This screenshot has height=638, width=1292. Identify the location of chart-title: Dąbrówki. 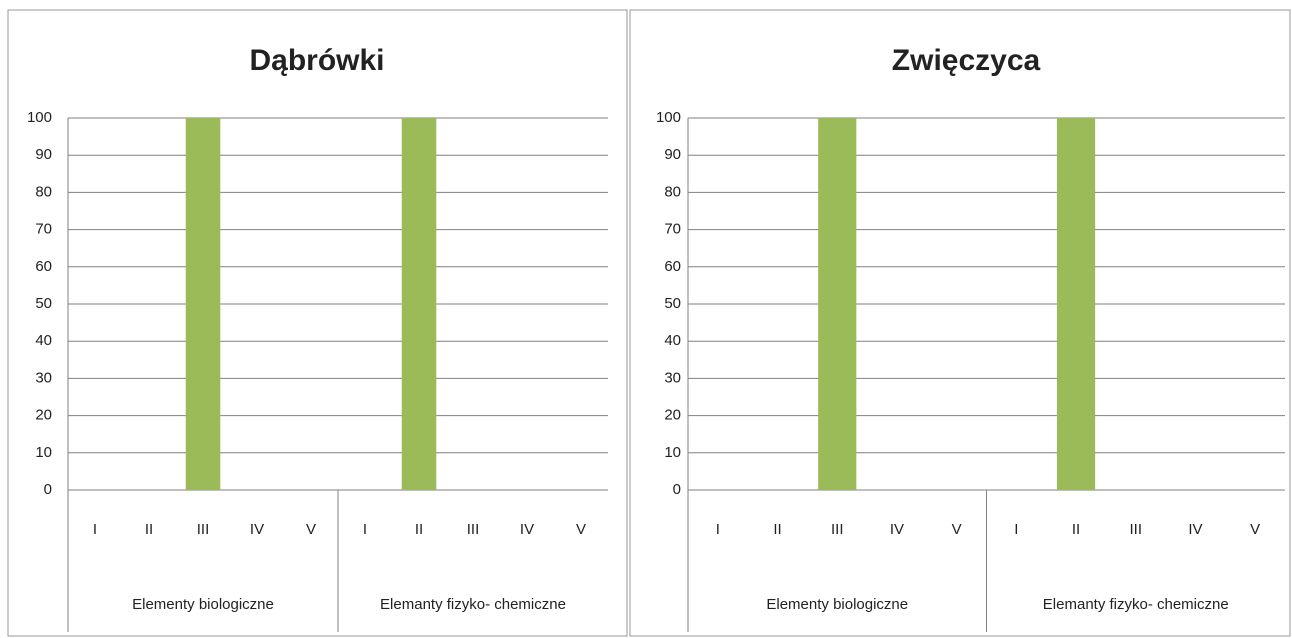
(316, 60).